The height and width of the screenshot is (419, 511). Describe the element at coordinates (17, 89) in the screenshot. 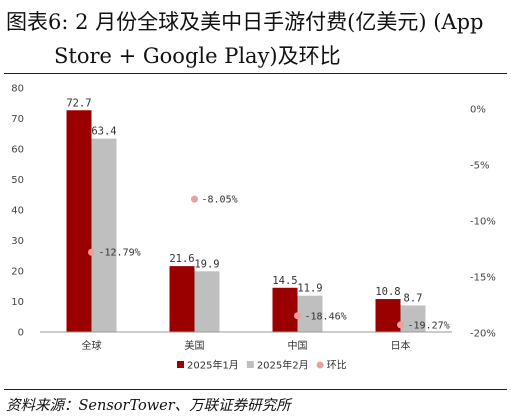

I see `left-axis-tick-label: 80` at that location.